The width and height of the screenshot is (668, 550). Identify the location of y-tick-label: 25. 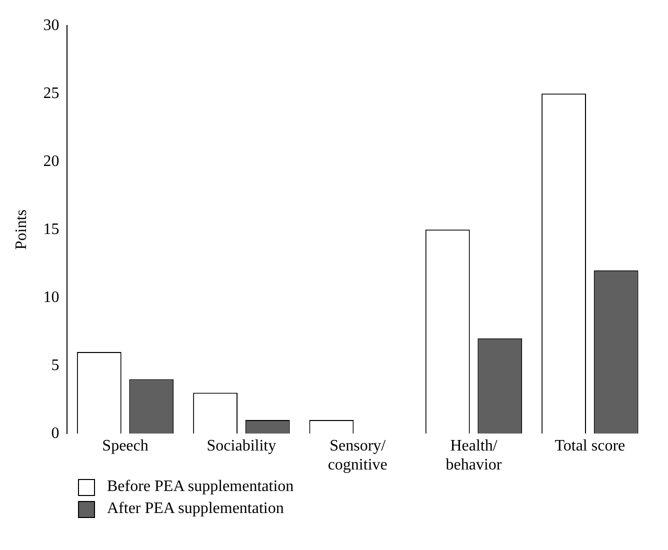
(51, 93).